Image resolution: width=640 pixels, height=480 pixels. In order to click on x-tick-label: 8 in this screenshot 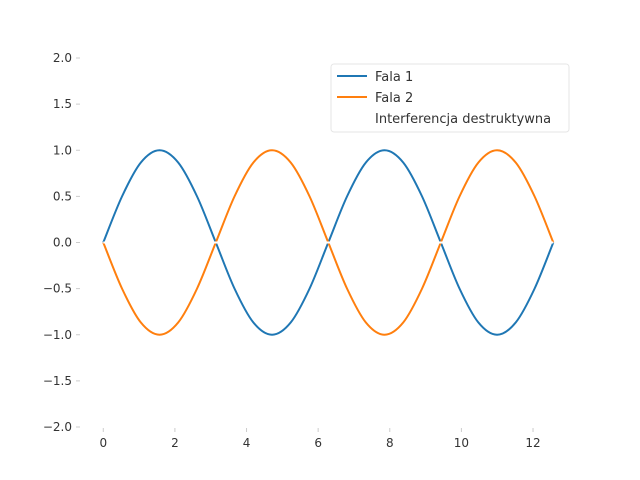, I will do `click(390, 443)`.